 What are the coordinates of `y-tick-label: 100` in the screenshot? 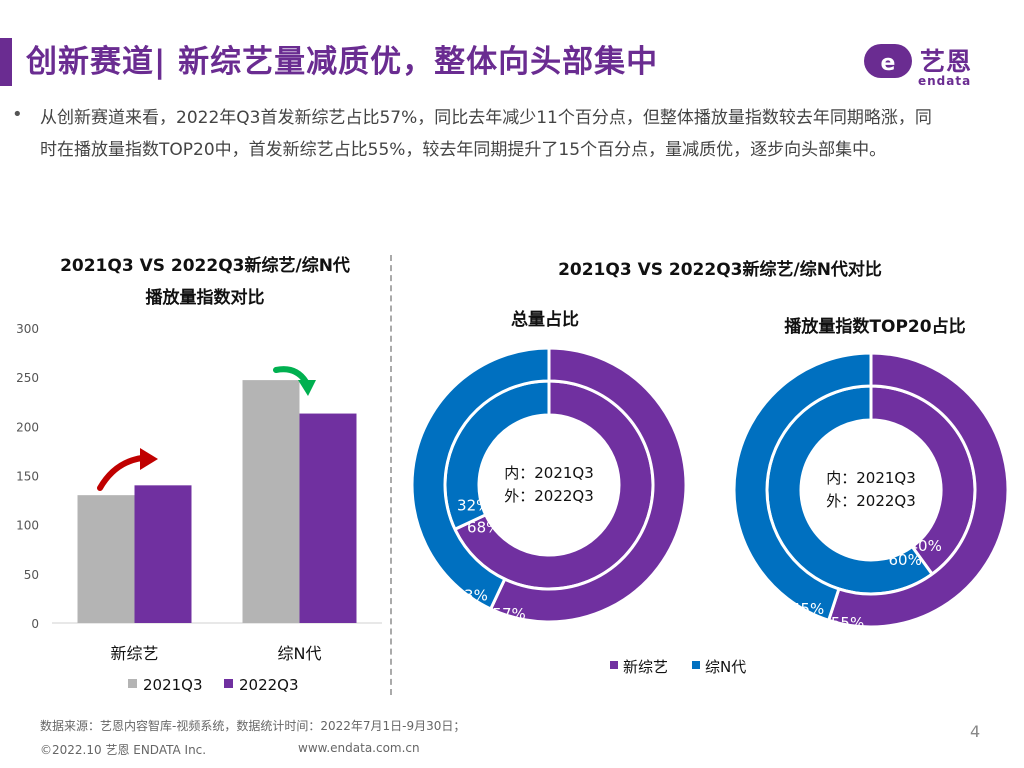 It's located at (27, 526).